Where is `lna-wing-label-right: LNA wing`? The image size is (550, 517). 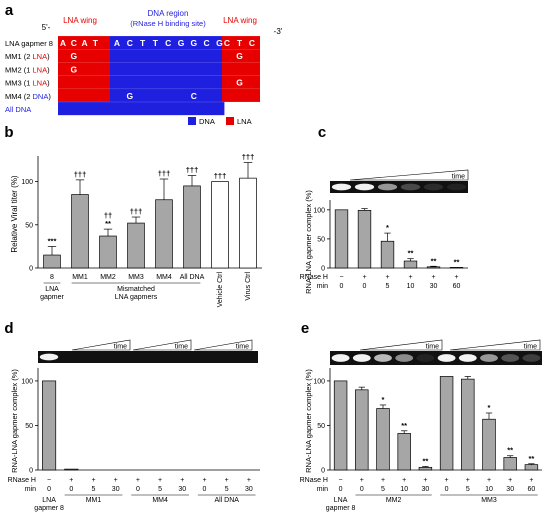
lna-wing-label-right: LNA wing is located at coordinates (240, 20).